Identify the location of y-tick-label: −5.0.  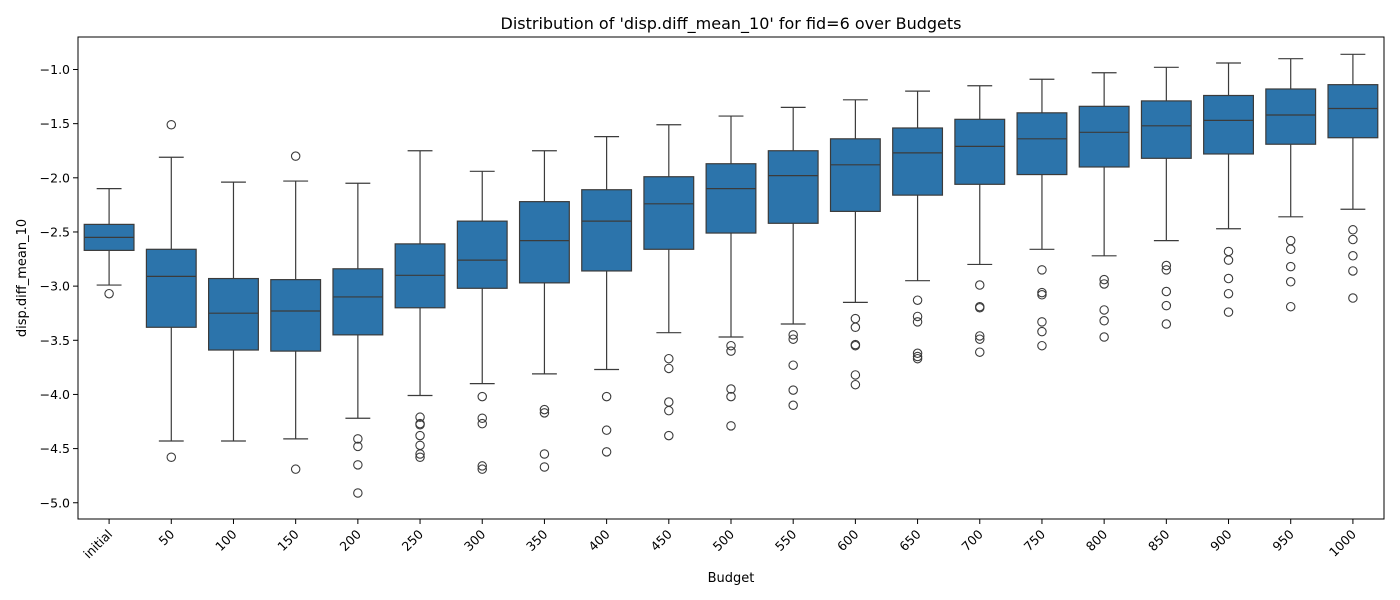
(55, 502).